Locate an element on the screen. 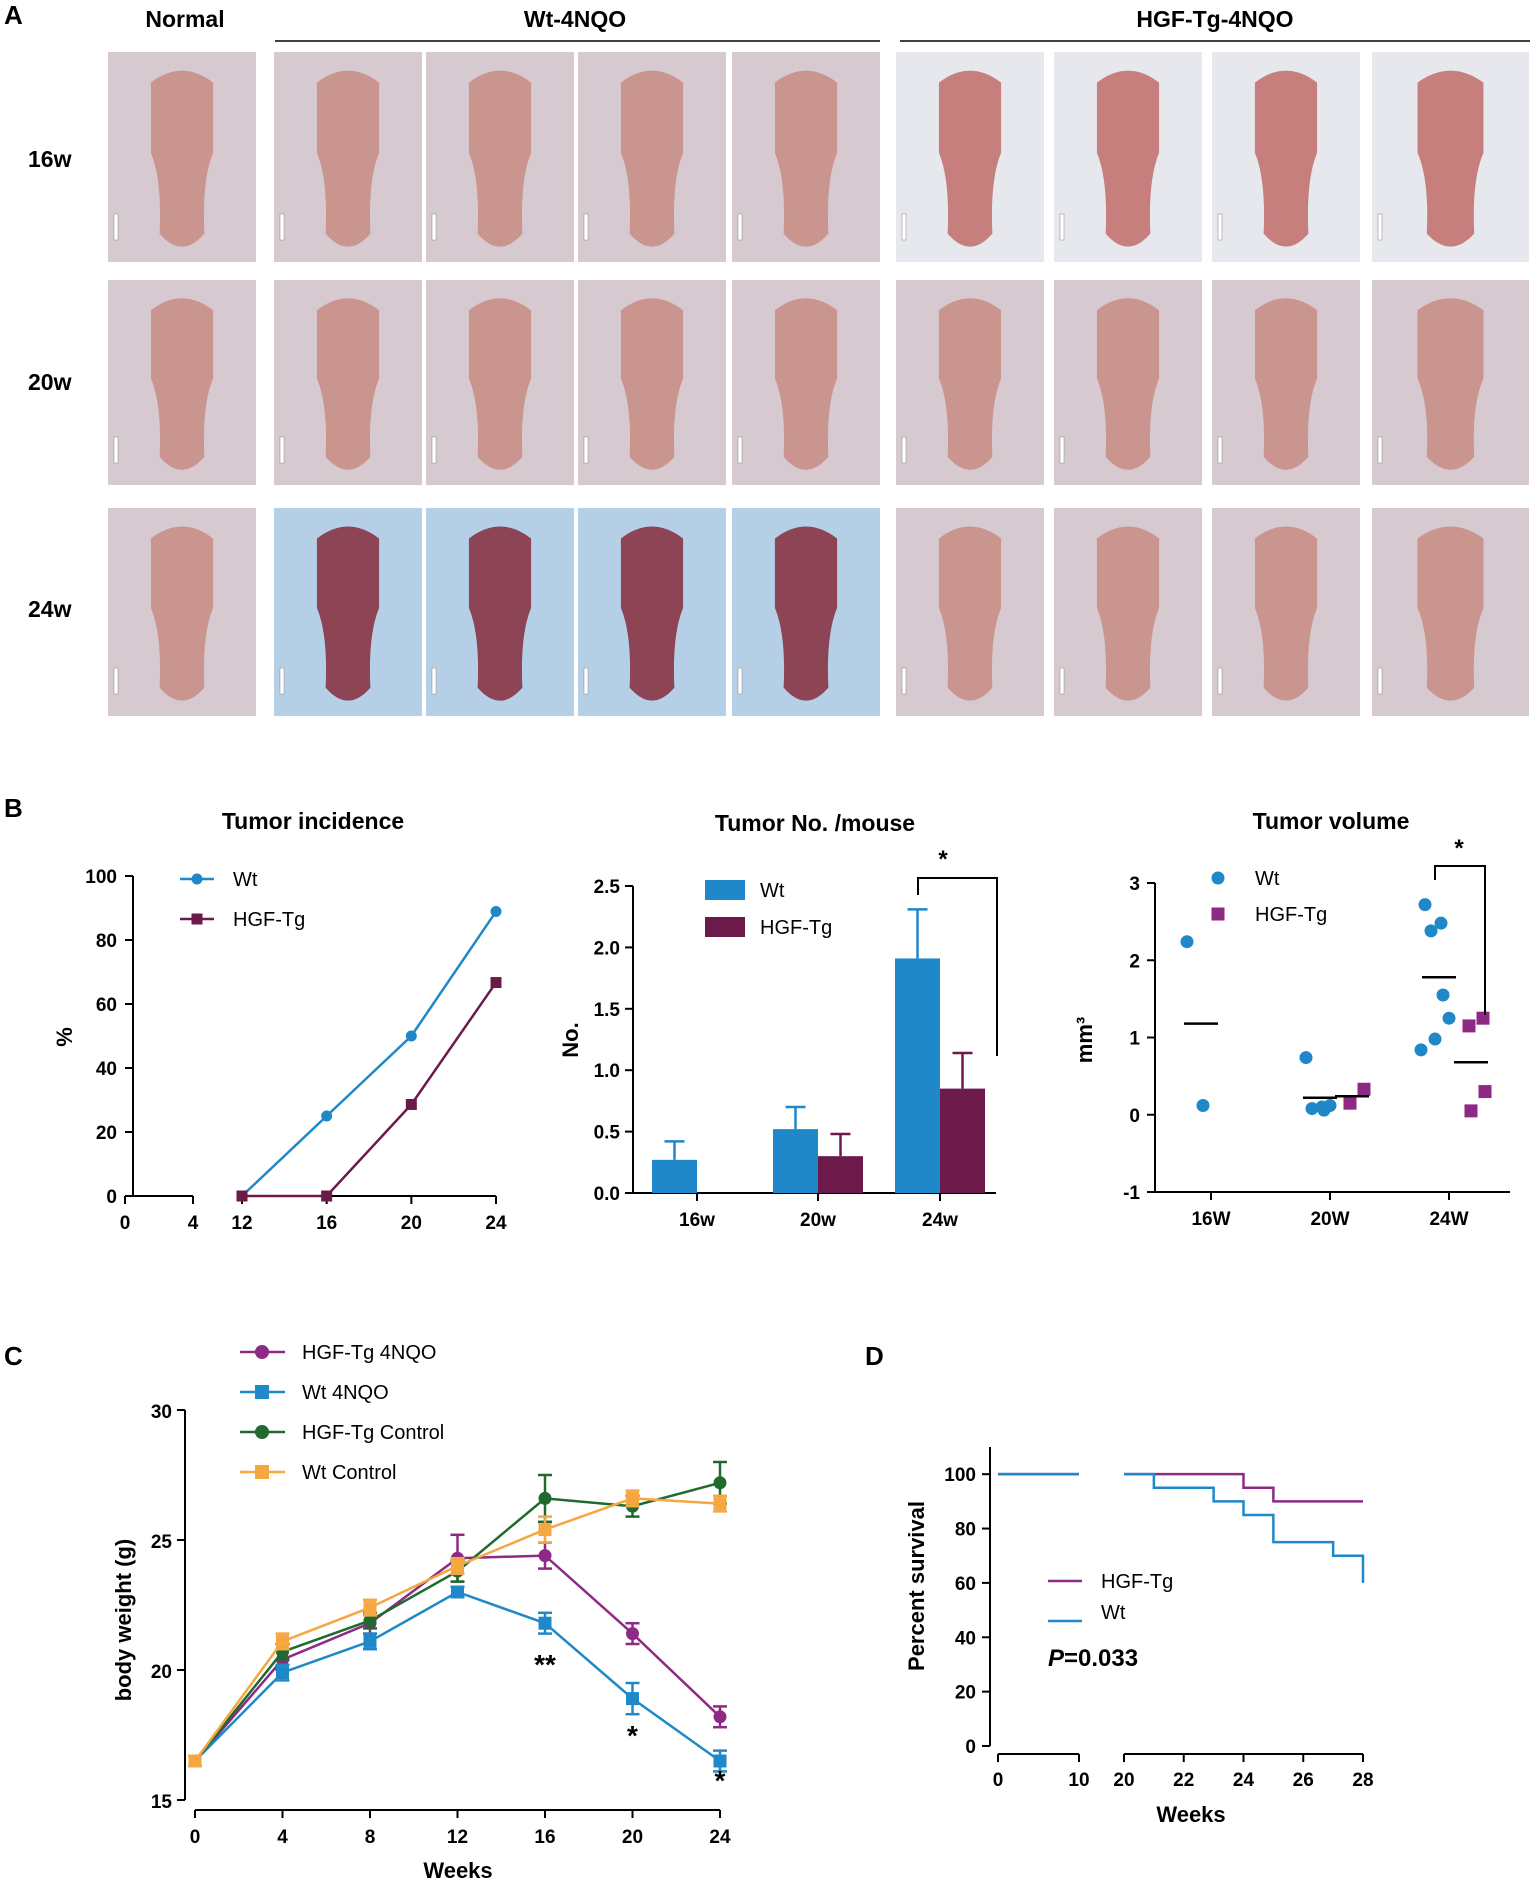 The image size is (1535, 1881). panel-label-c: C is located at coordinates (13, 1356).